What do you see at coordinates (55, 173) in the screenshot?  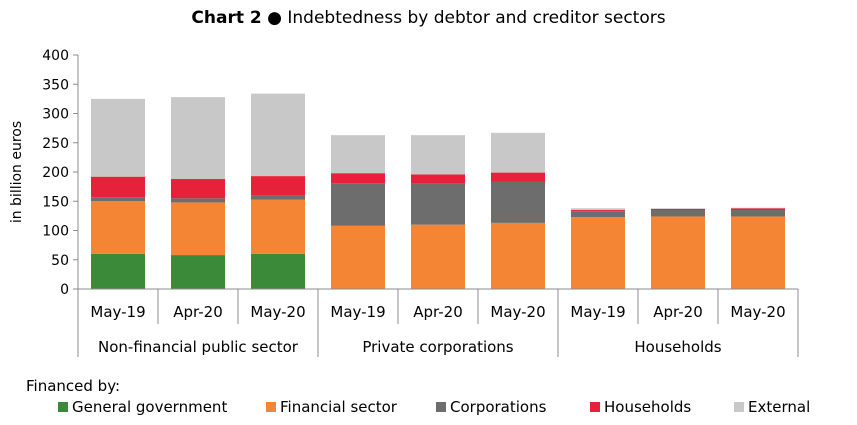 I see `y-tick-label: 200` at bounding box center [55, 173].